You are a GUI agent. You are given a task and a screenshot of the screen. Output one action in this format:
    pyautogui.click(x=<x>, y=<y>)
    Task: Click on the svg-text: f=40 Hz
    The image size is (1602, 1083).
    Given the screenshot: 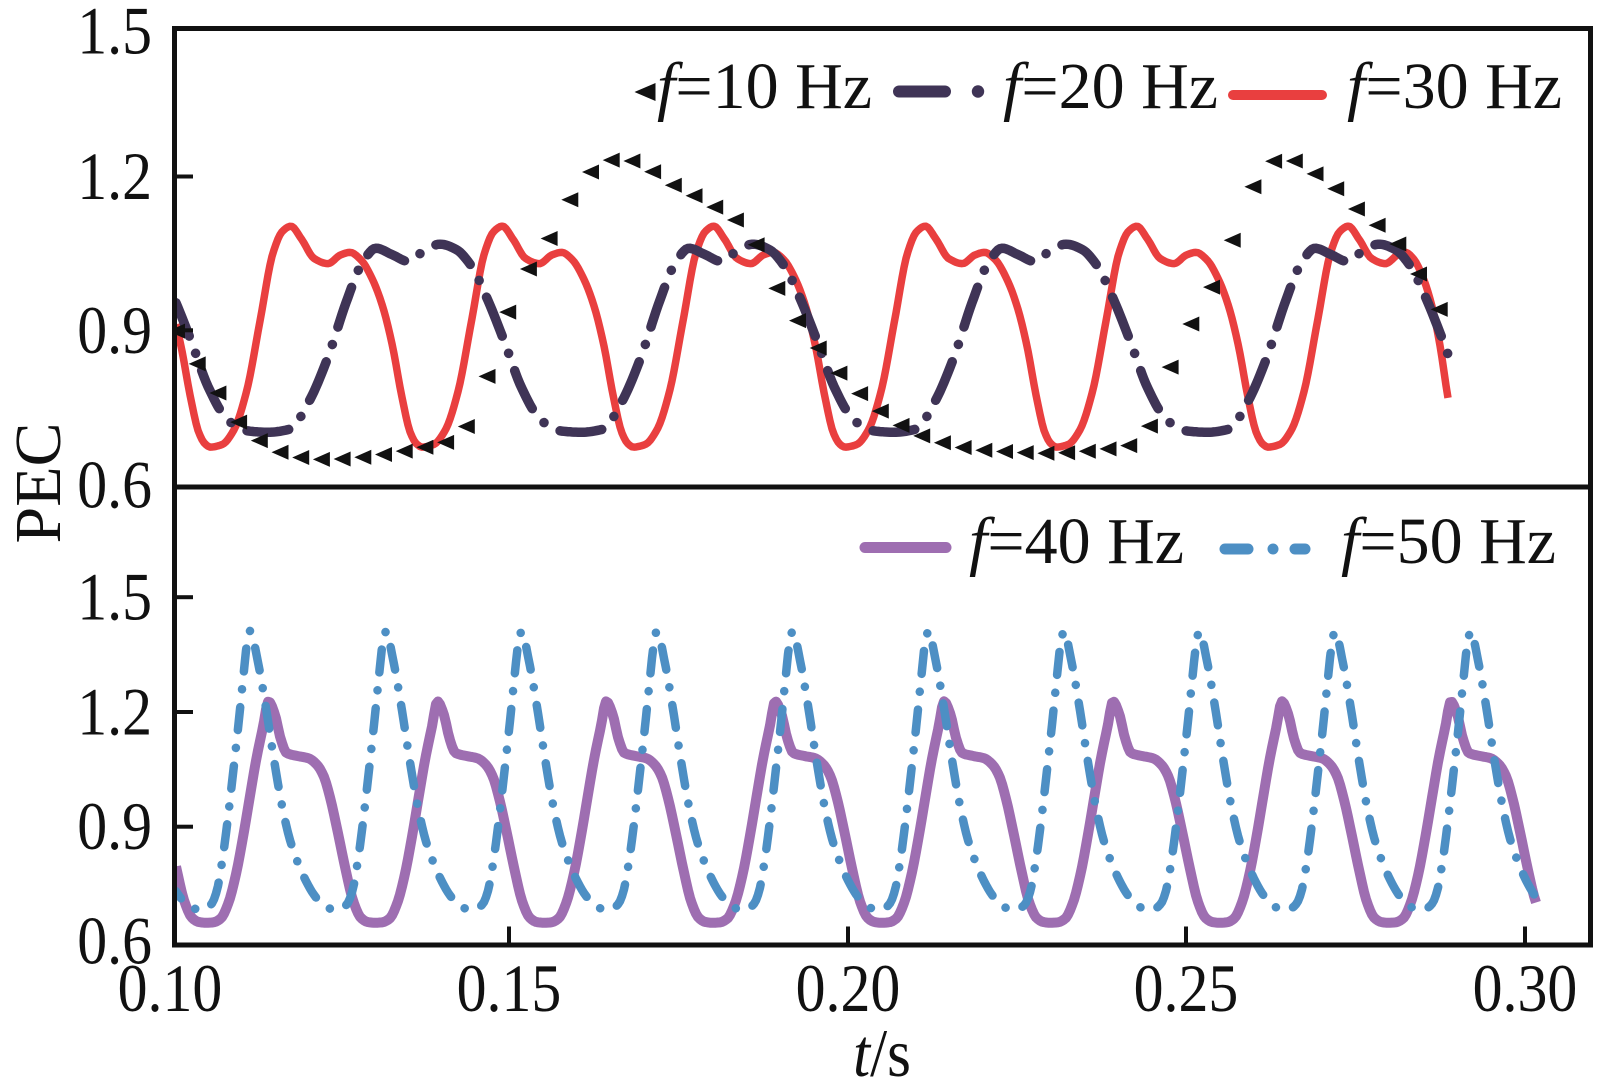 What is the action you would take?
    pyautogui.click(x=1076, y=541)
    